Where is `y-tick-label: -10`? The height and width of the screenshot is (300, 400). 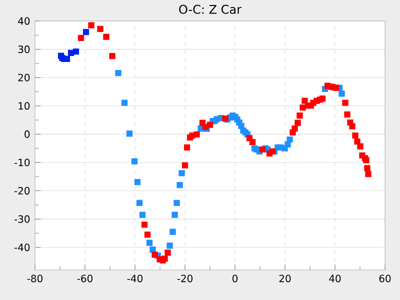 y-tick-label: -10 is located at coordinates (22, 162).